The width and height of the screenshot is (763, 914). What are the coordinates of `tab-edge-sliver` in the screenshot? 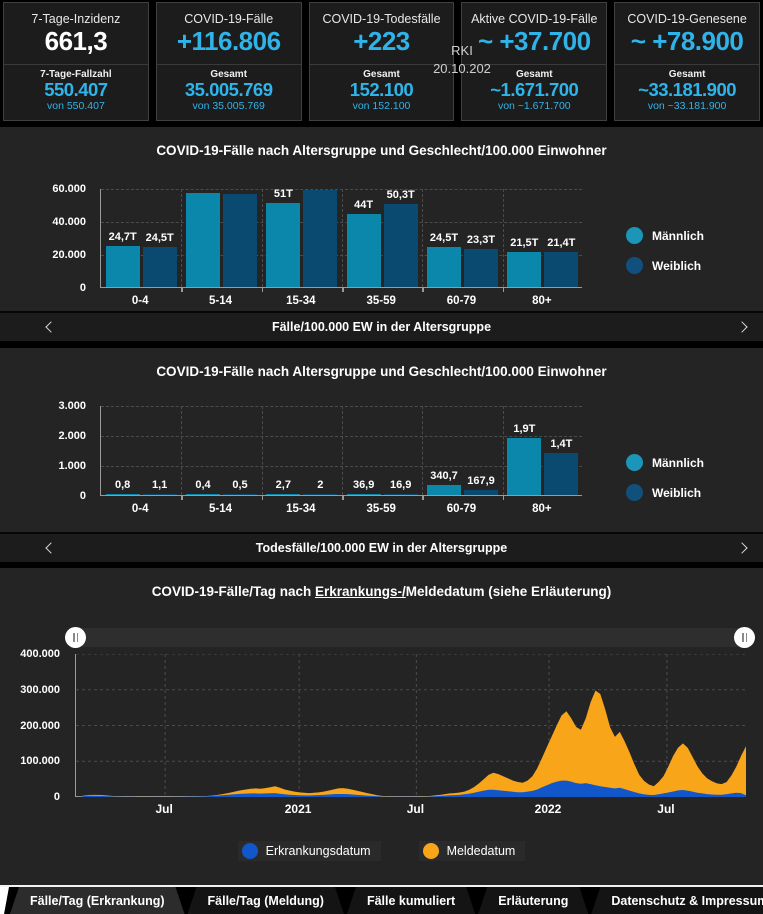 It's located at (4, 900).